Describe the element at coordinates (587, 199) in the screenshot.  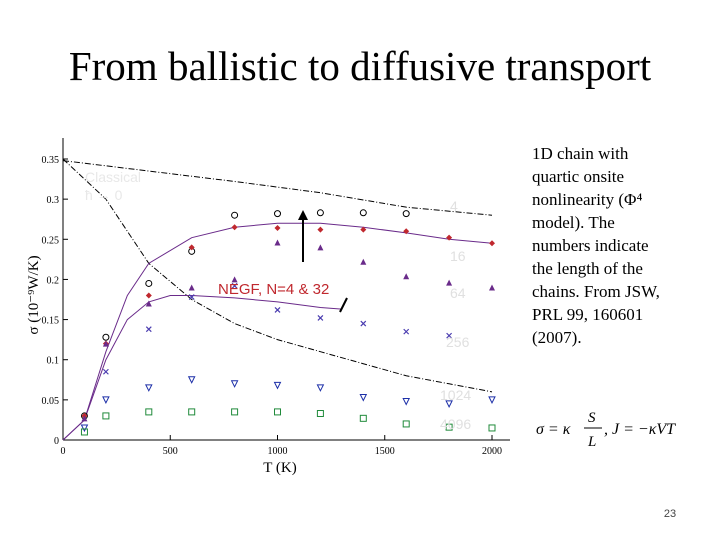
I see `caption-line: nonlinearity (Φ⁴` at that location.